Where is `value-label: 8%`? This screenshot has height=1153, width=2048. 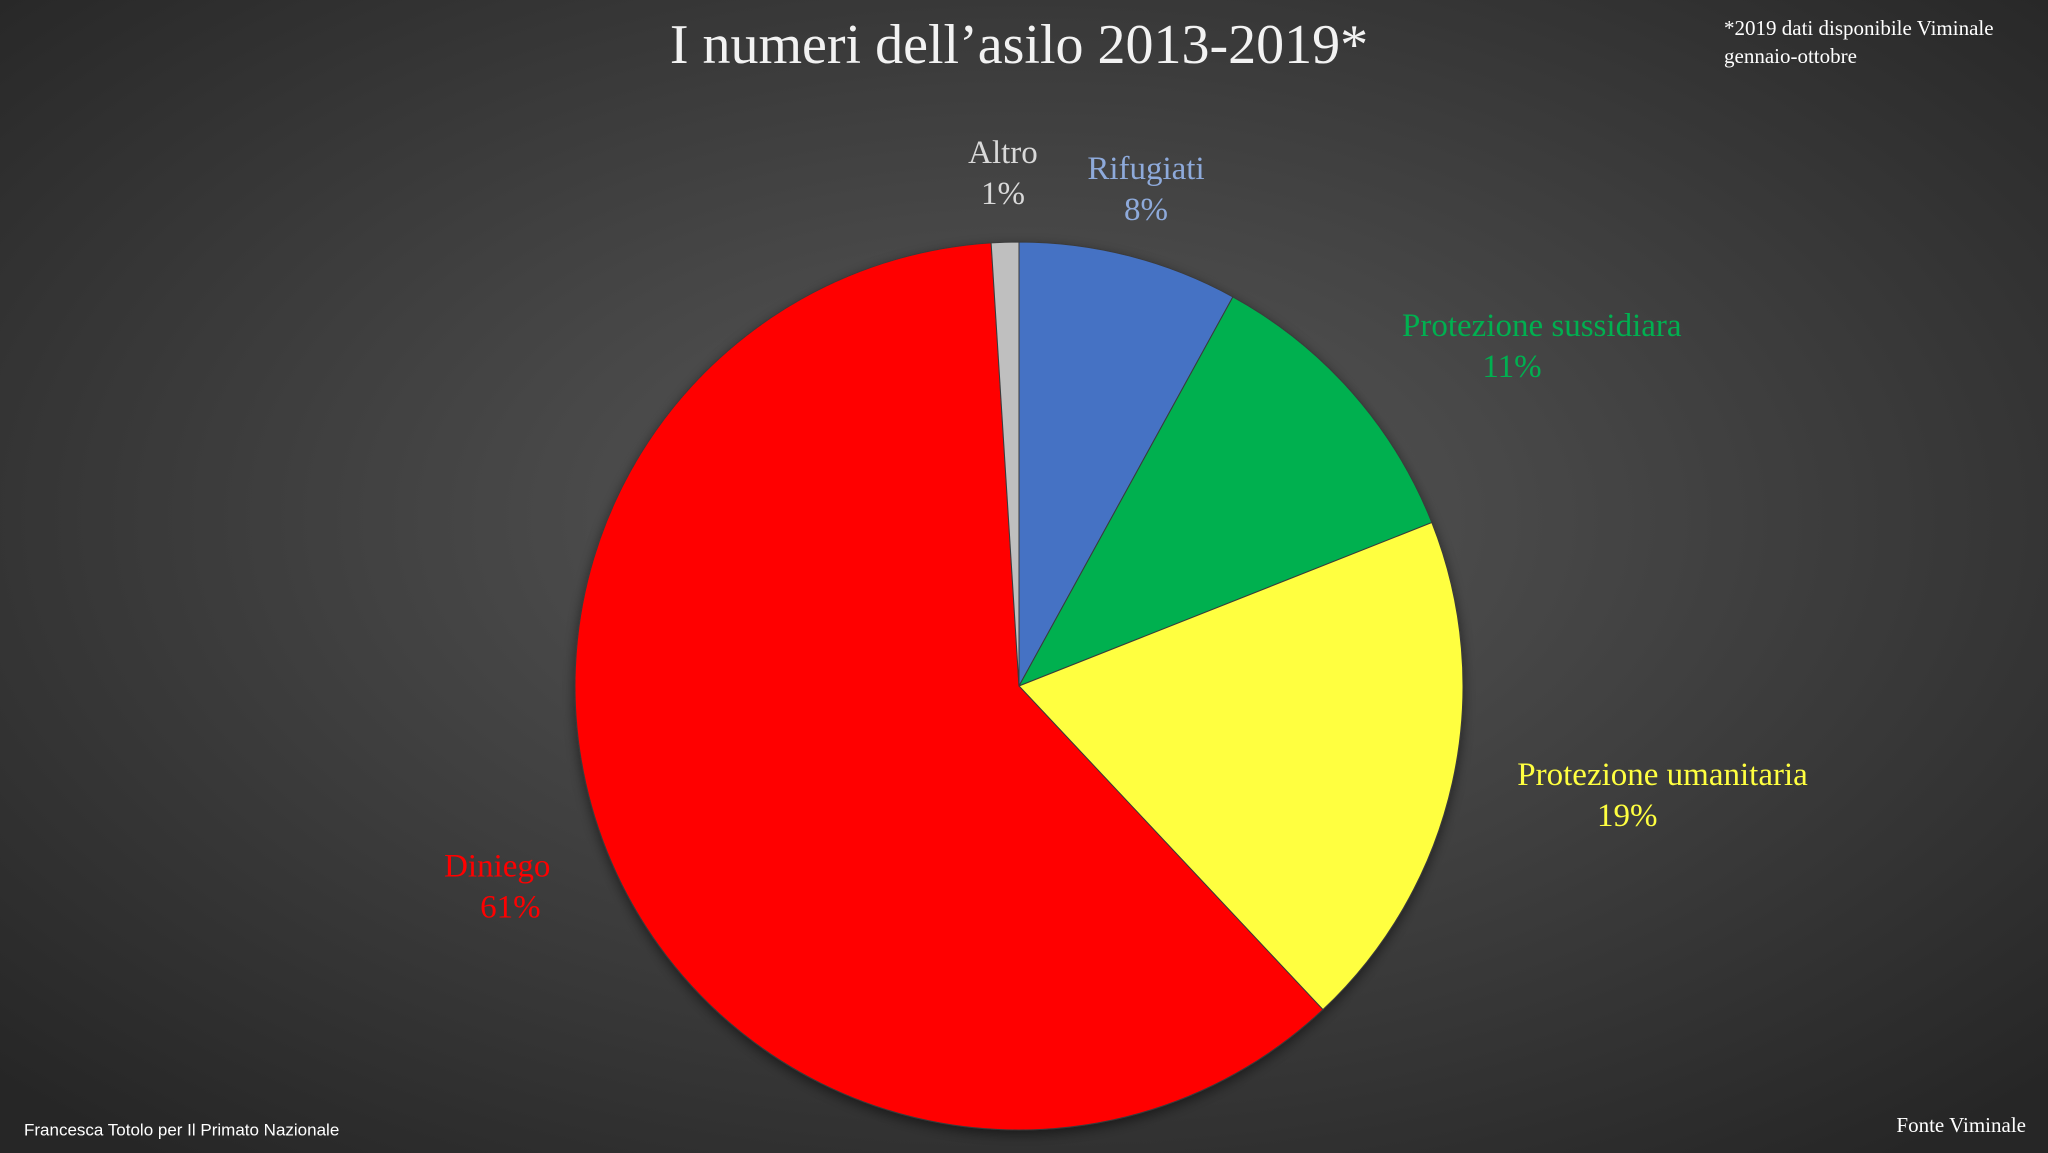
value-label: 8% is located at coordinates (1146, 210).